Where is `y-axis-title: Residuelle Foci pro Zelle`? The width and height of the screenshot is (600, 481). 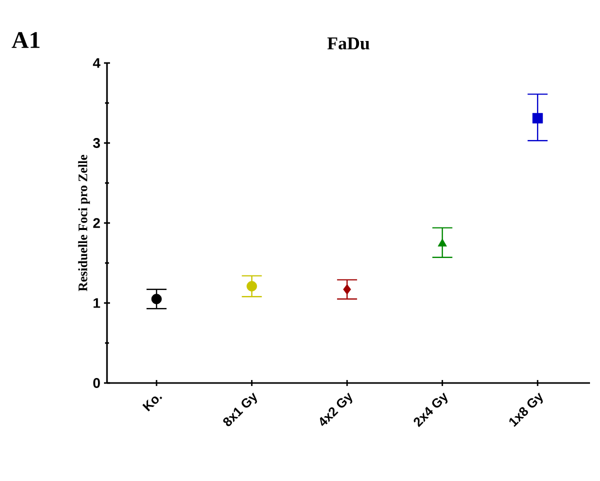
y-axis-title: Residuelle Foci pro Zelle is located at coordinates (84, 223).